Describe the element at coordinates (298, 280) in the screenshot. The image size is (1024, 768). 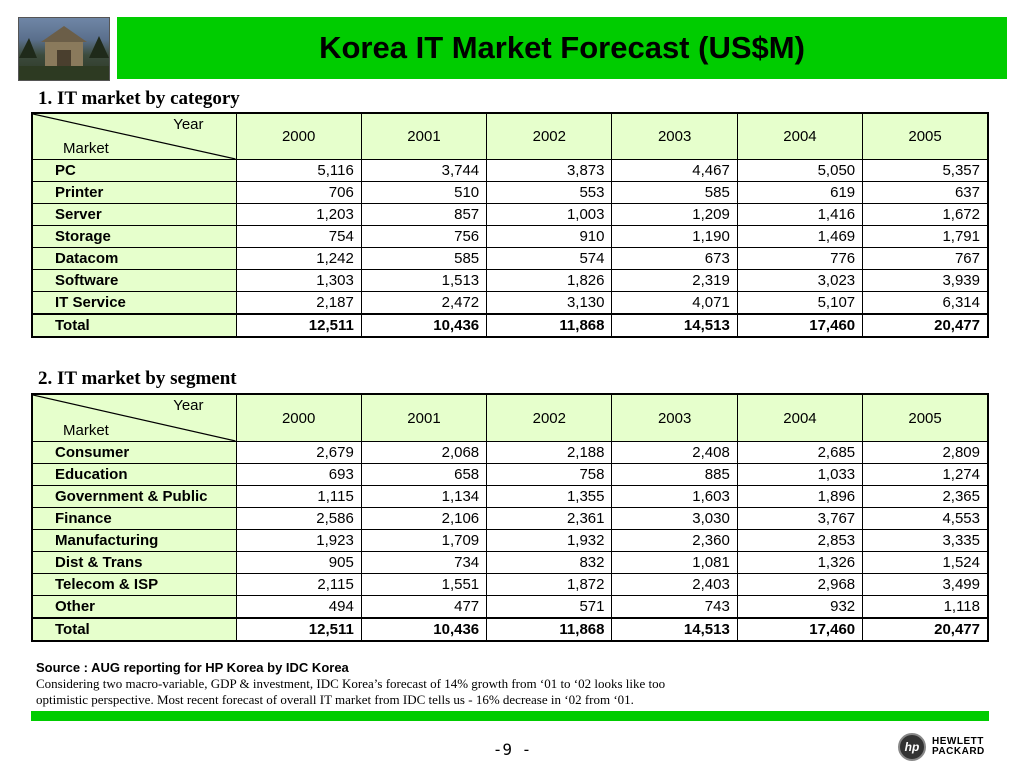
I see `value-cell: 1,303` at that location.